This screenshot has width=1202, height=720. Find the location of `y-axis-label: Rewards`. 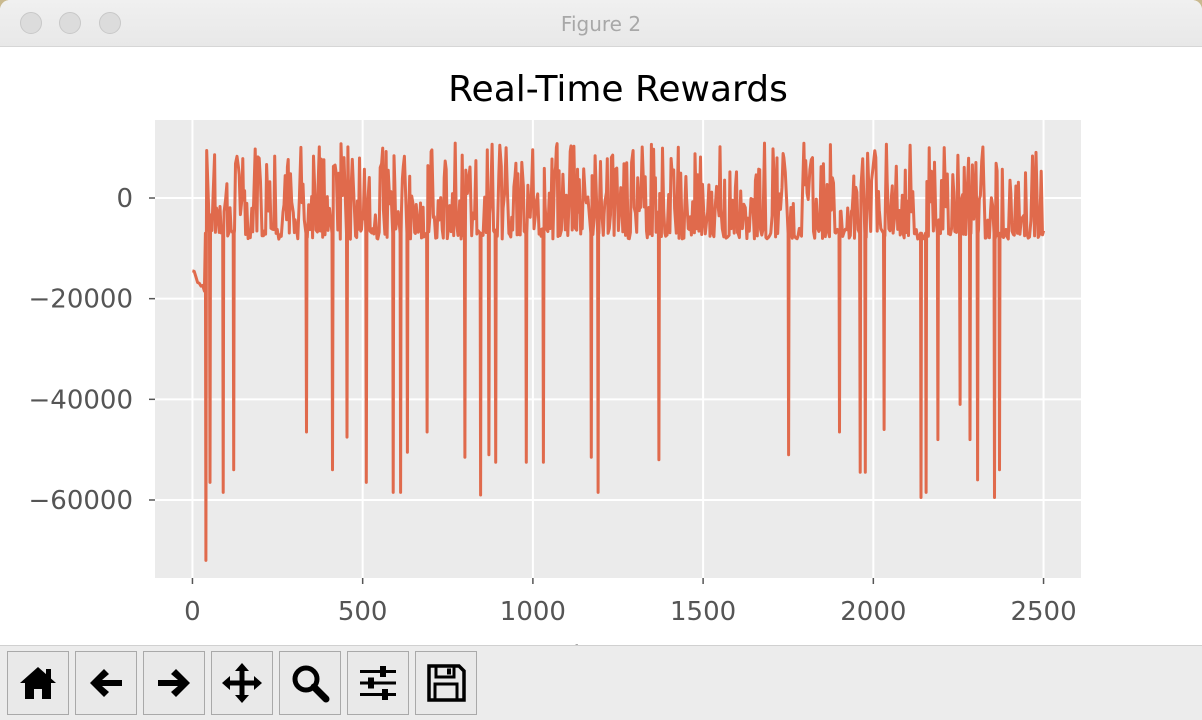

y-axis-label: Rewards is located at coordinates (2, 349).